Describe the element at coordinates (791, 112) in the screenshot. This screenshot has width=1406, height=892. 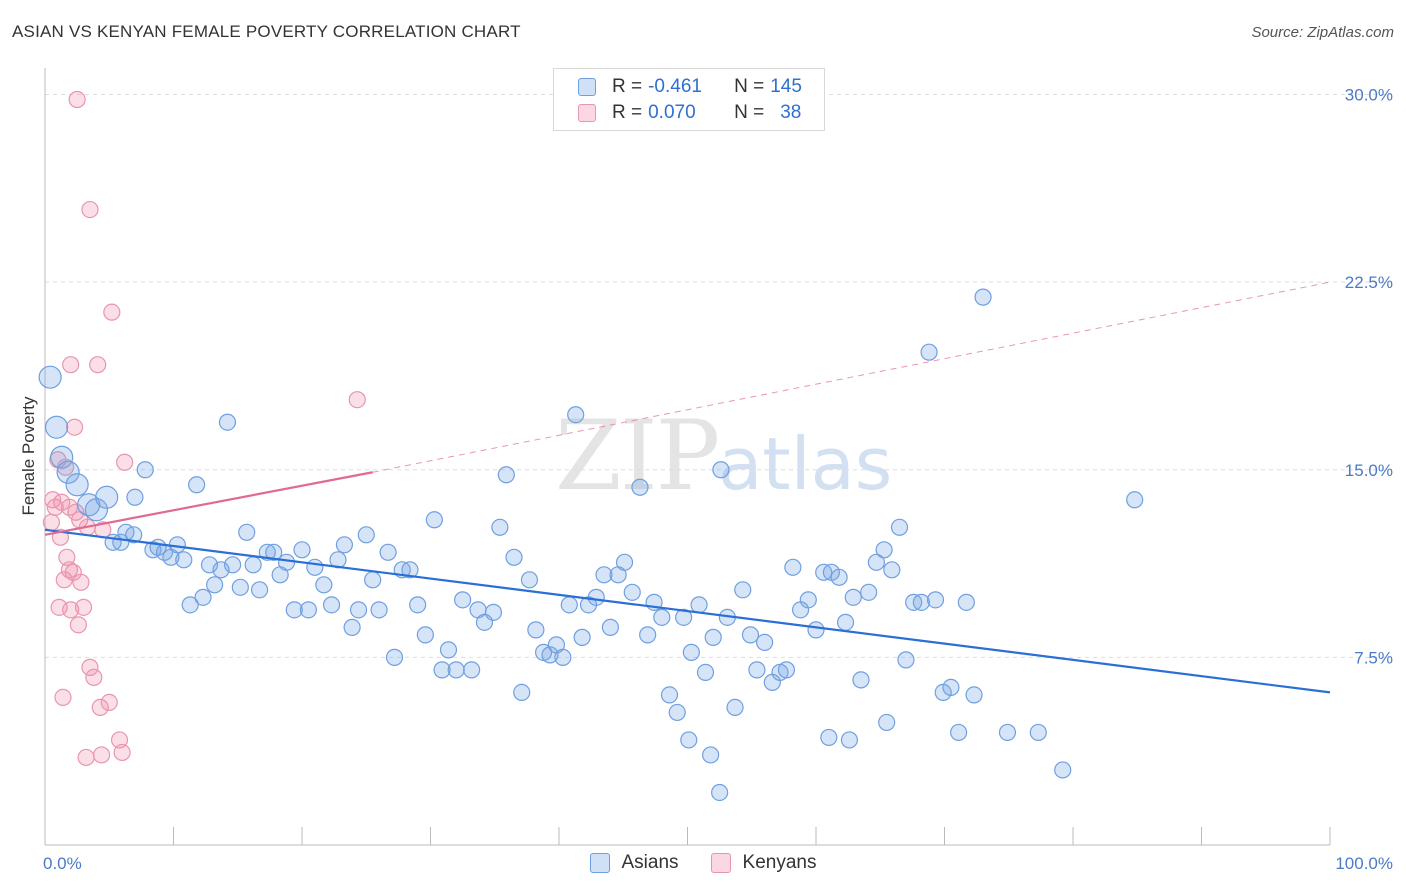
I see `legend-n-value: 38` at that location.